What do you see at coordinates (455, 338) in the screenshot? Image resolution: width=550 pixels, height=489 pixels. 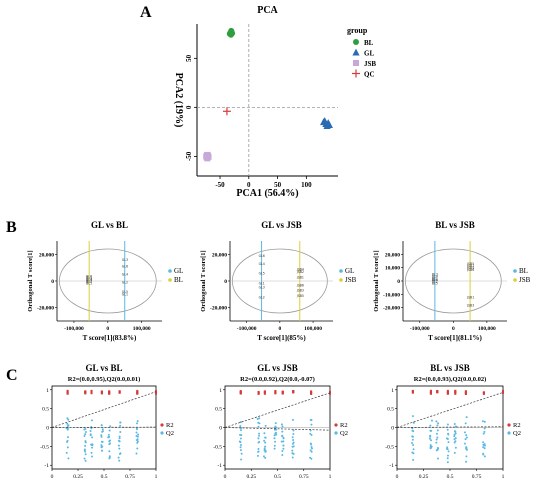 I see `opls3-x-label: T score[1](81.1%)` at bounding box center [455, 338].